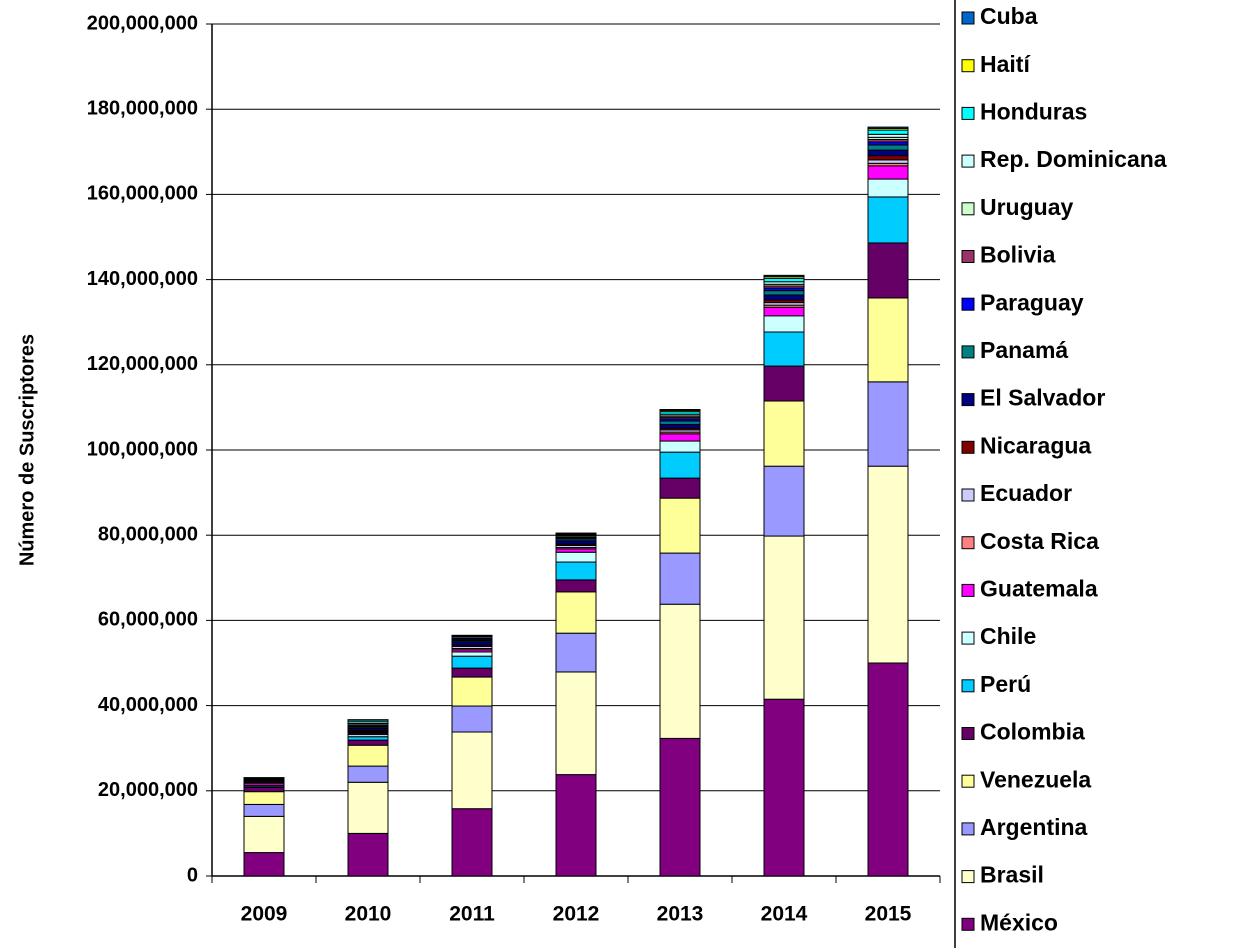 The height and width of the screenshot is (948, 1250). What do you see at coordinates (784, 914) in the screenshot?
I see `x-tick-label: 2014` at bounding box center [784, 914].